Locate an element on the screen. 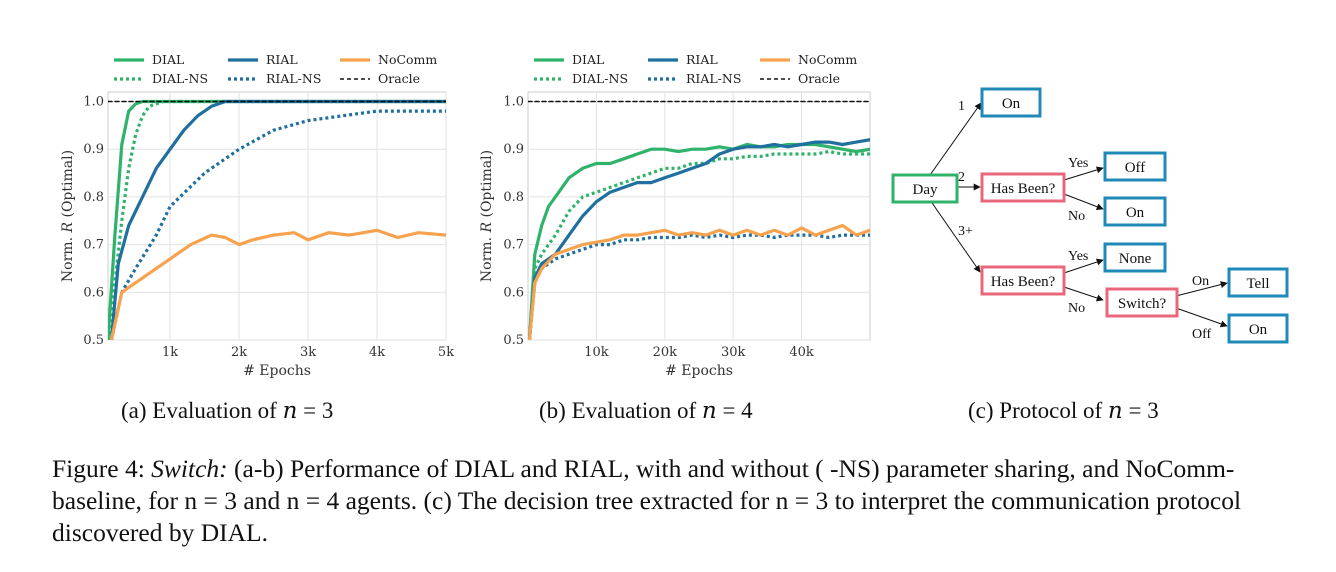  tree-edges is located at coordinates (1078, 215).